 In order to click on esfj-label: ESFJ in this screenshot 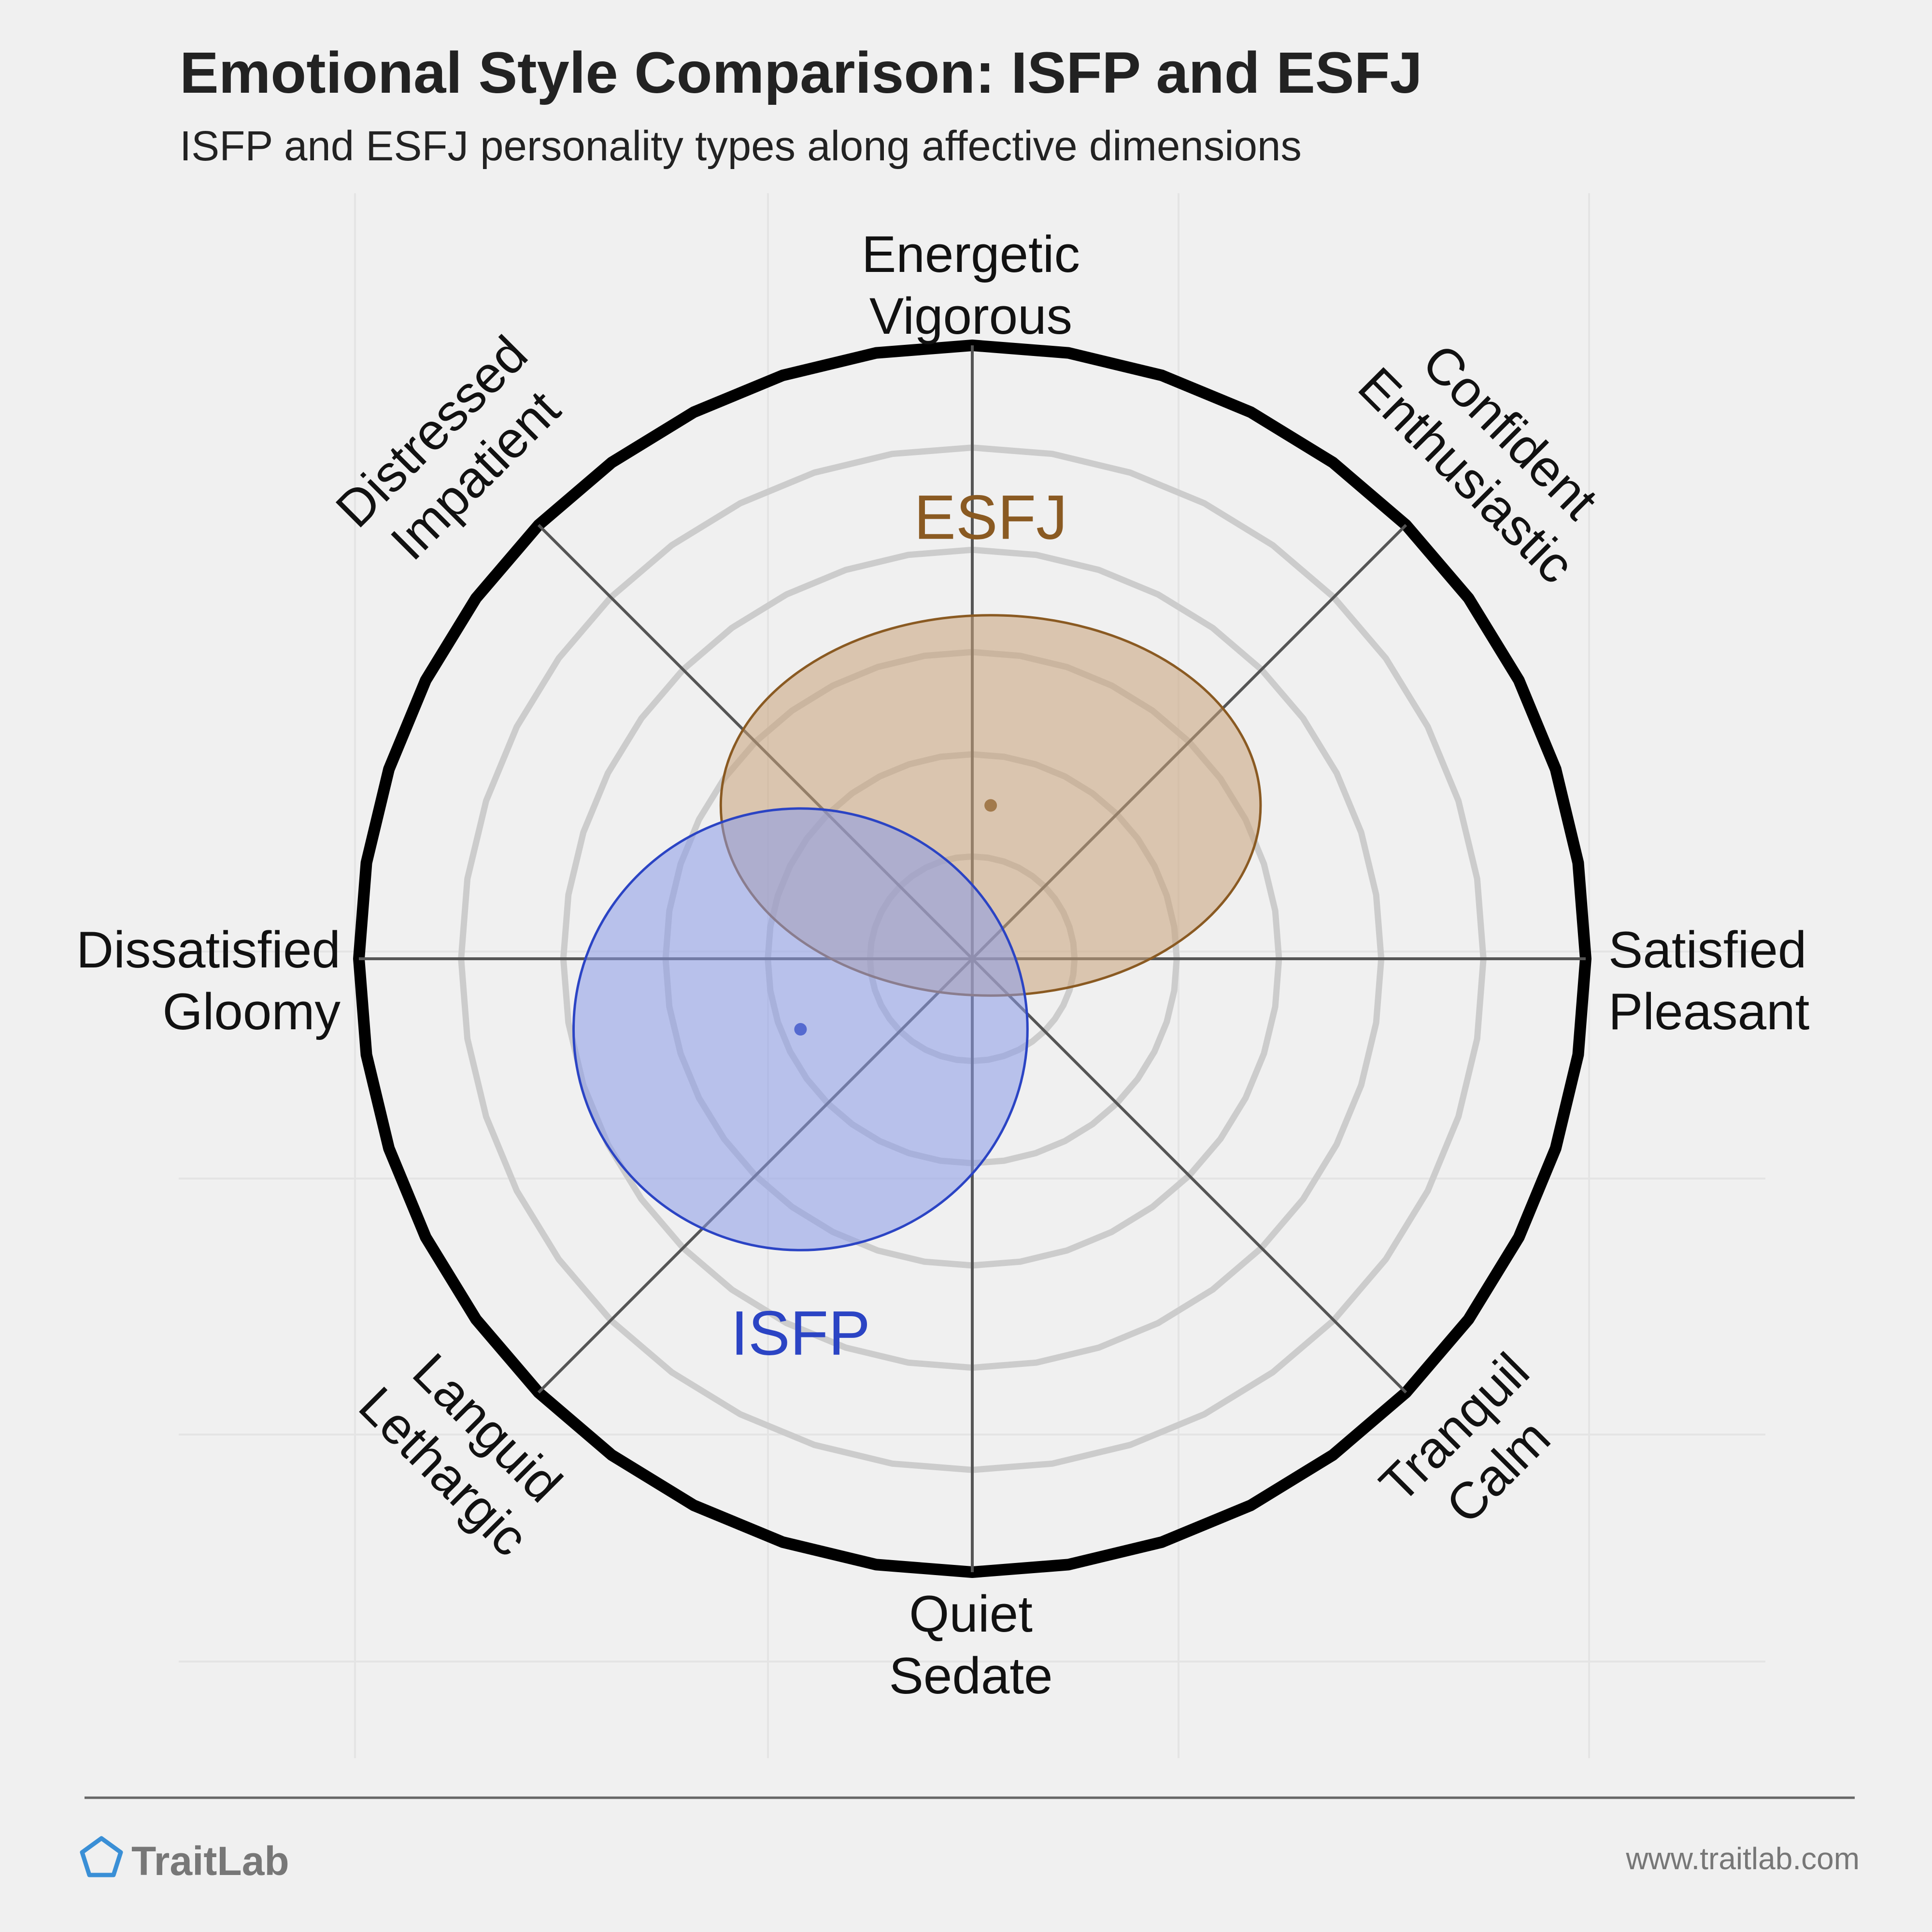, I will do `click(990, 517)`.